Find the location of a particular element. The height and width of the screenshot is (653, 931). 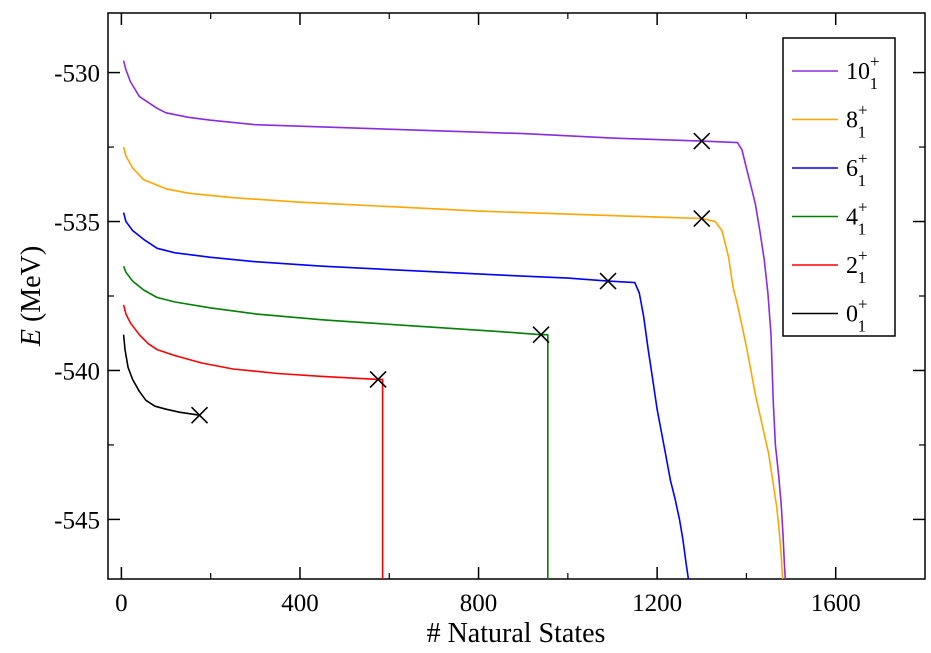

y-tick-label: -535 is located at coordinates (77, 223).